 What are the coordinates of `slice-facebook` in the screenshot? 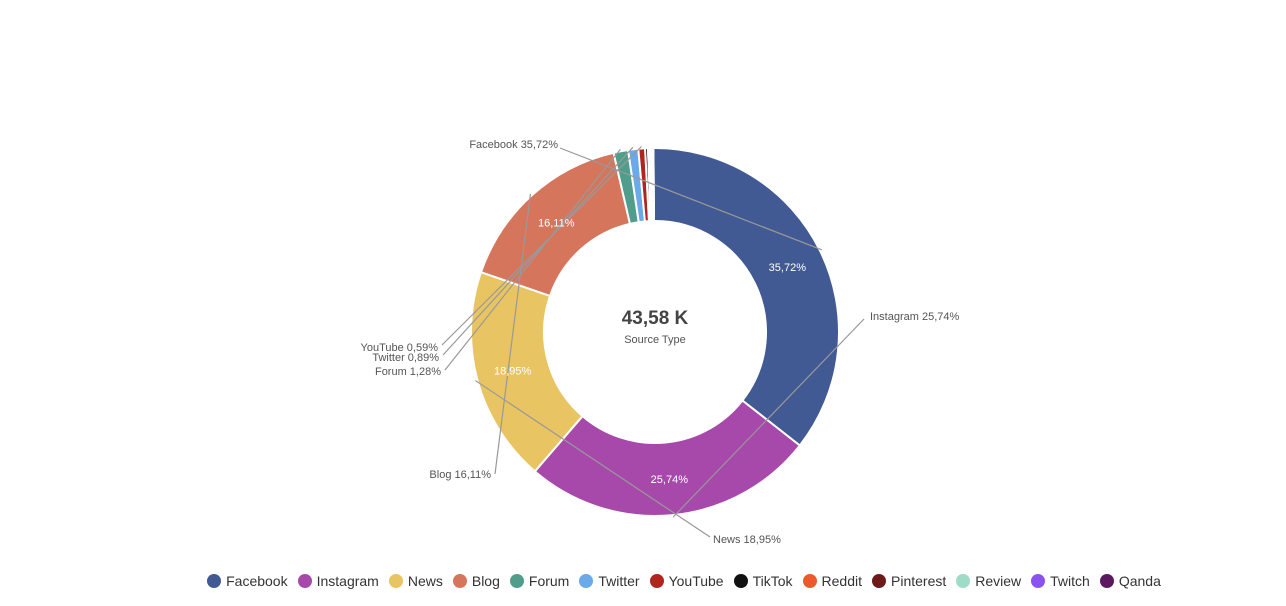 It's located at (746, 297).